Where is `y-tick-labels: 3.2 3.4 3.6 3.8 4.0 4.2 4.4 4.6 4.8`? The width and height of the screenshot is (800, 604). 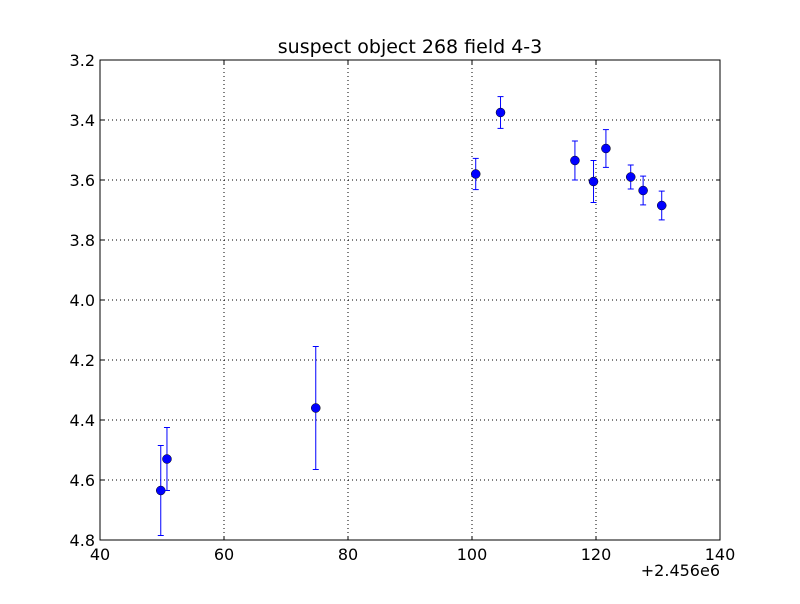
y-tick-labels: 3.2 3.4 3.6 3.8 4.0 4.2 4.4 4.6 4.8 is located at coordinates (82, 300).